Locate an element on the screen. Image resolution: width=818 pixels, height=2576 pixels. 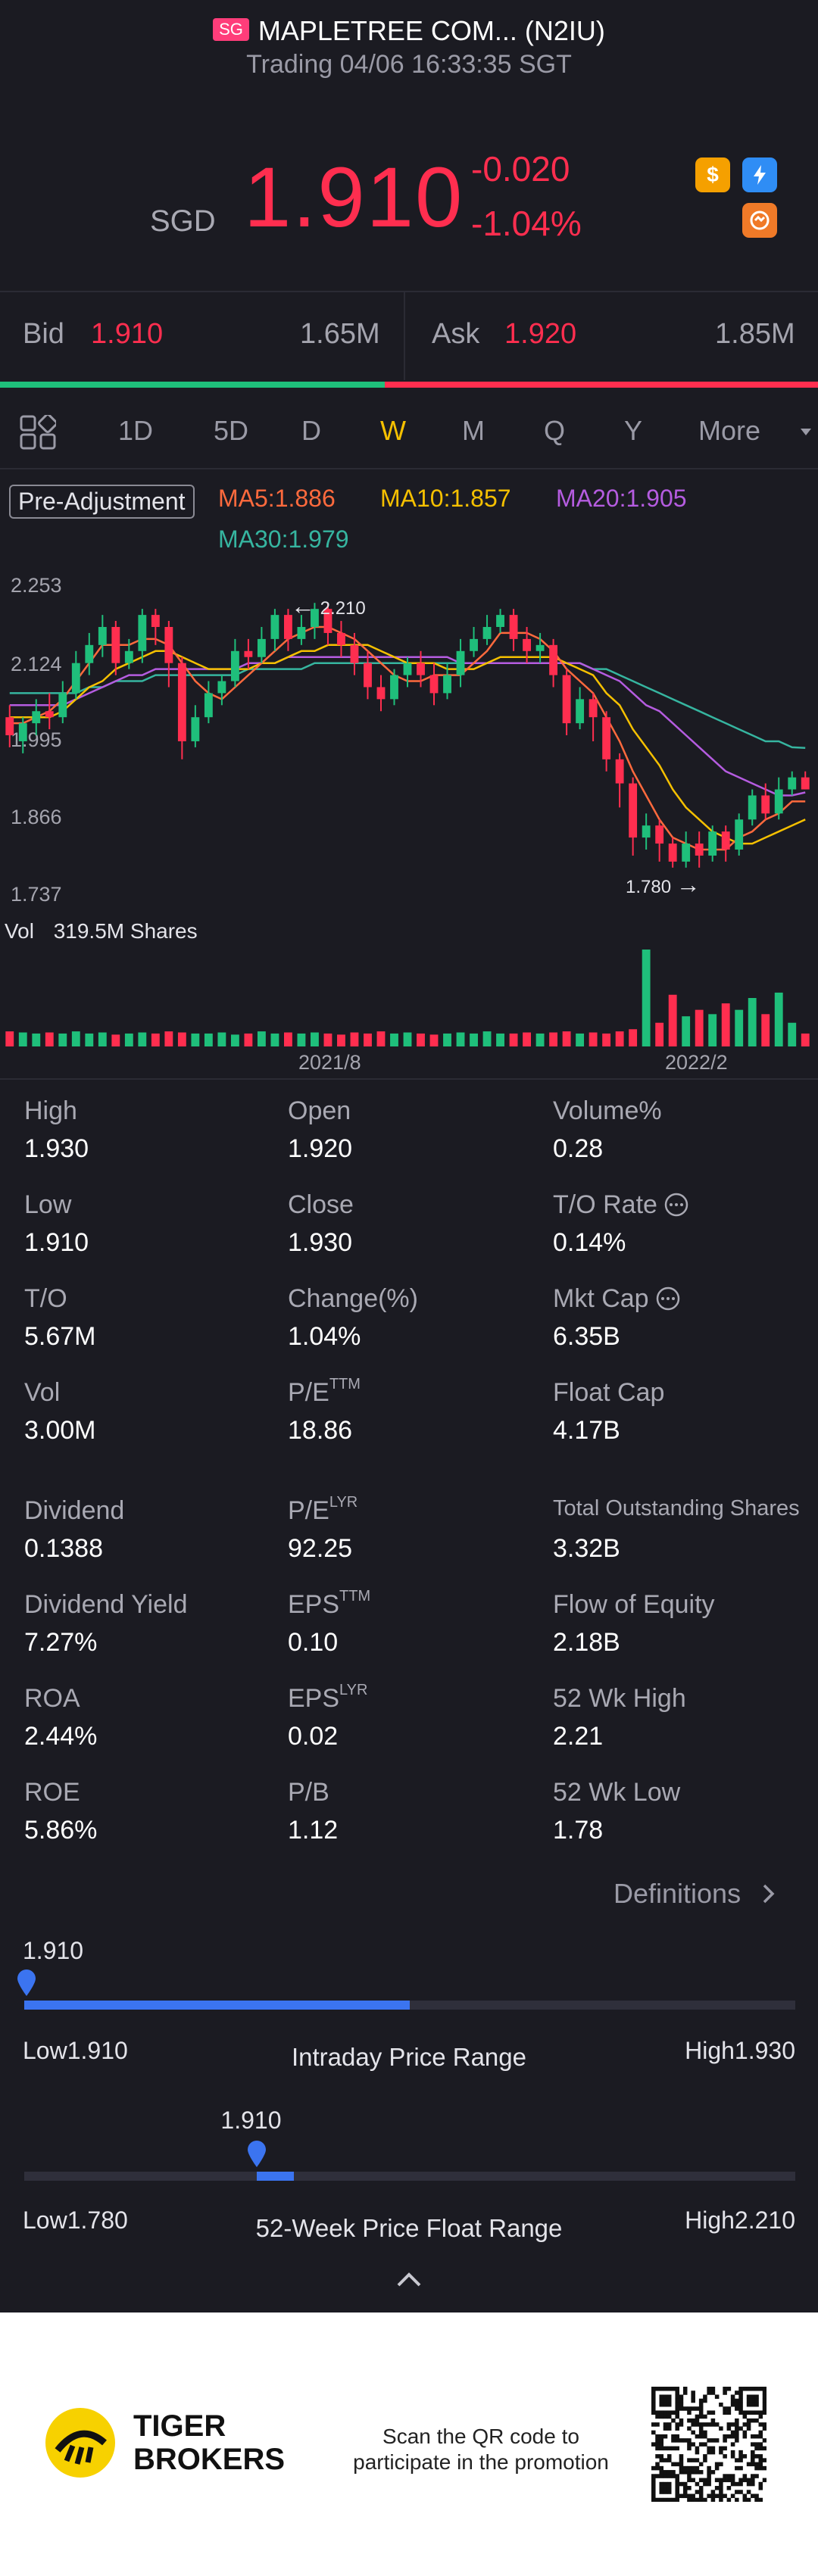
week52-range-fill is located at coordinates (276, 2176).